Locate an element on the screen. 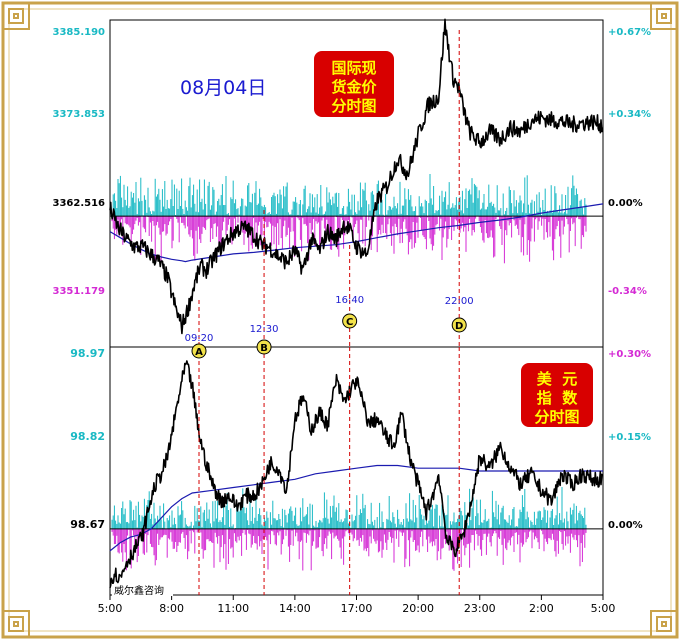 Image resolution: width=680 pixels, height=644 pixels. gold-badge-line-1: 国际现 is located at coordinates (353, 68).